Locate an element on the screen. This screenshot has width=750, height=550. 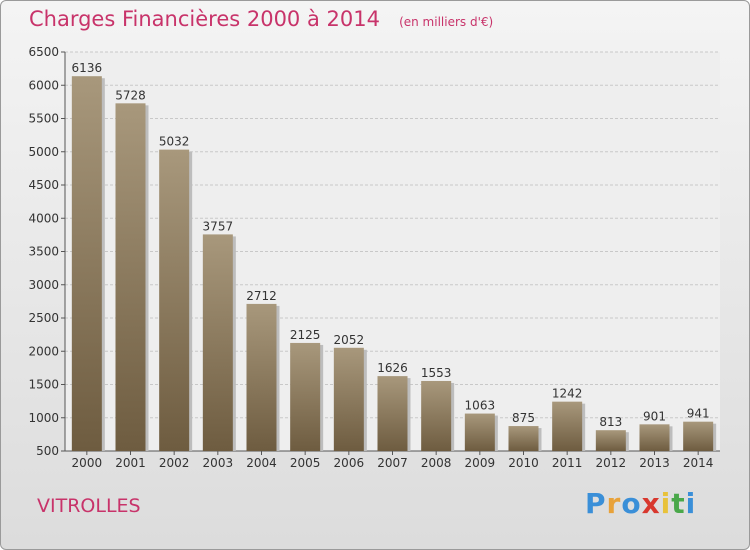
y-tick-label: 4500 is located at coordinates (43, 185).